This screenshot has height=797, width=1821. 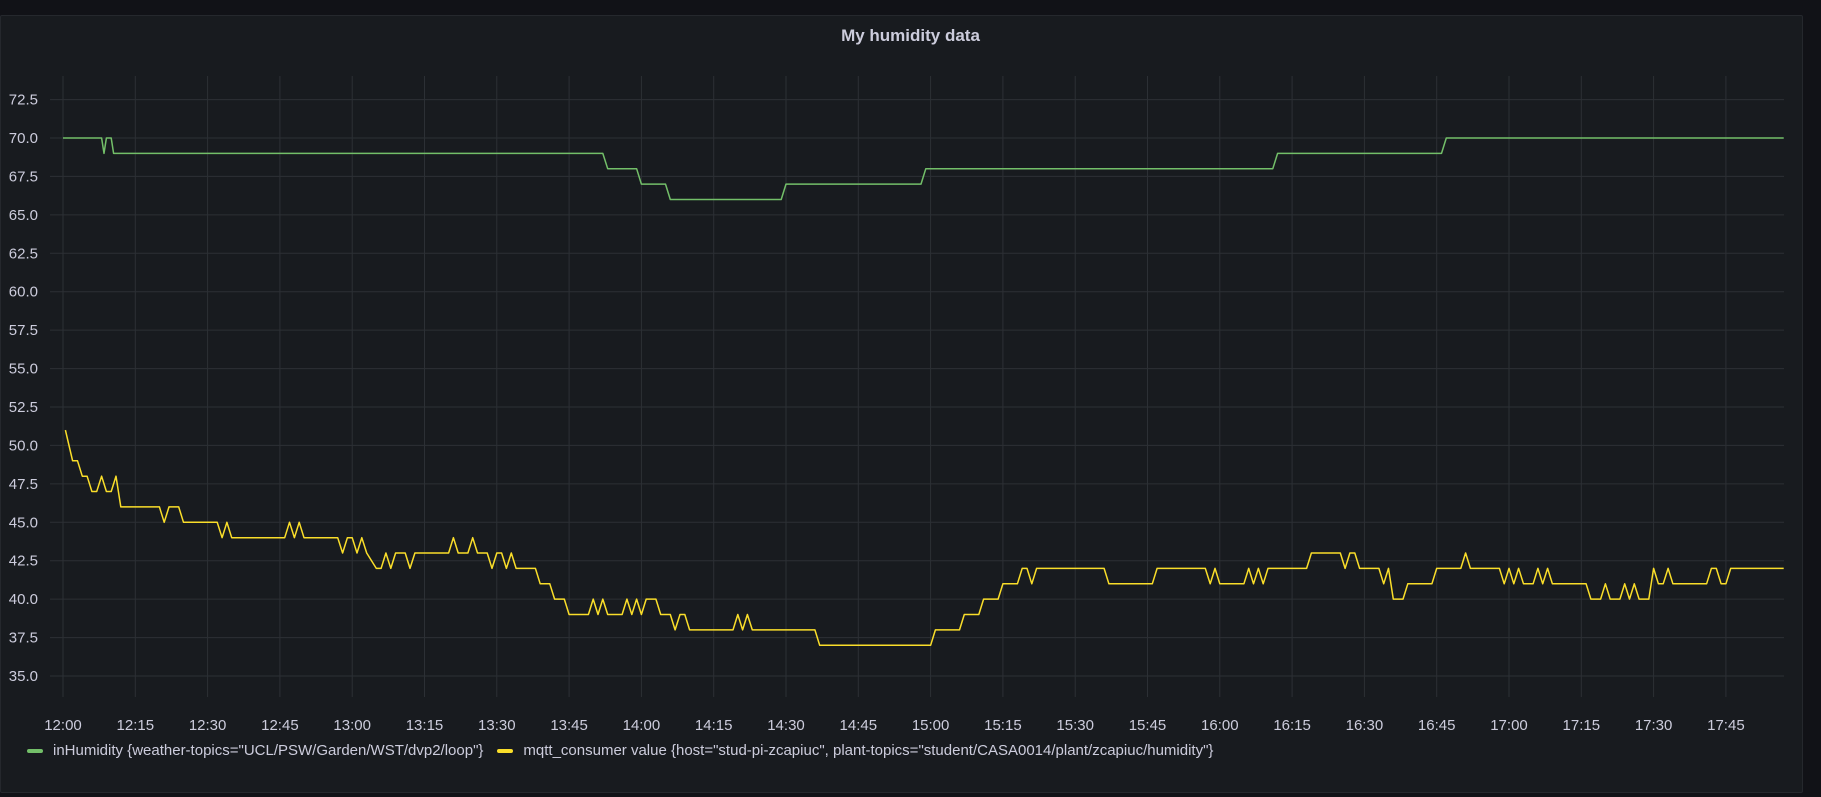 I want to click on x-tick-label: 16:00, so click(x=1220, y=725).